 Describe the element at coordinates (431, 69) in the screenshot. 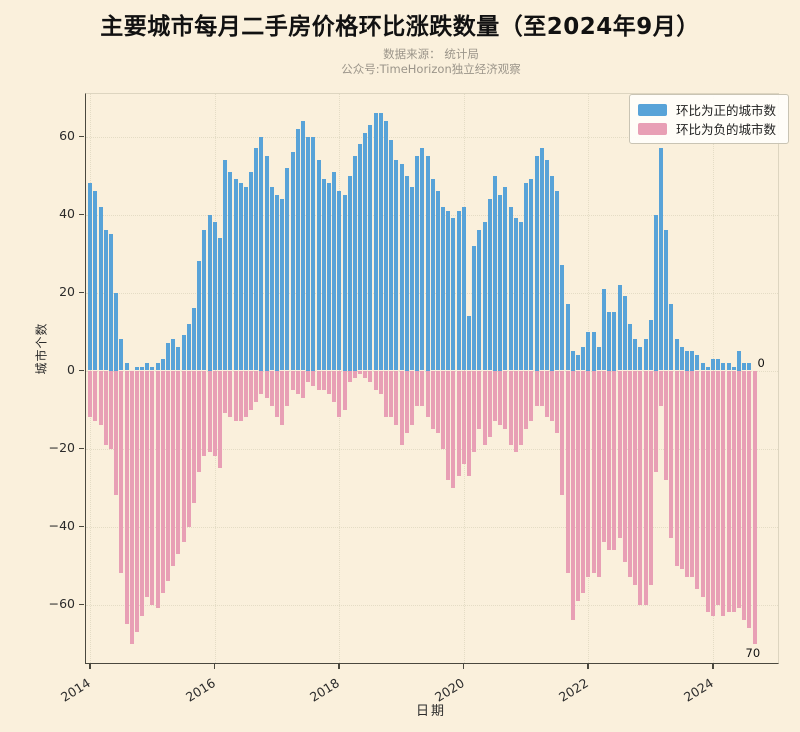

I see `wechat-watermark-line: 公众号:TimeHorizon独立经济观察` at that location.